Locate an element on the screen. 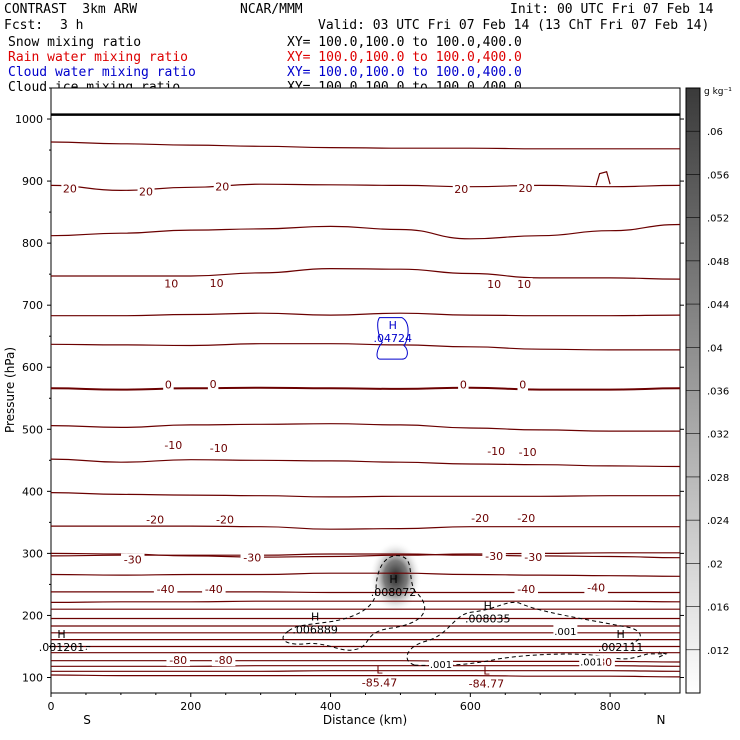 The width and height of the screenshot is (740, 740). colorbar-tick-label: .052 is located at coordinates (718, 219).